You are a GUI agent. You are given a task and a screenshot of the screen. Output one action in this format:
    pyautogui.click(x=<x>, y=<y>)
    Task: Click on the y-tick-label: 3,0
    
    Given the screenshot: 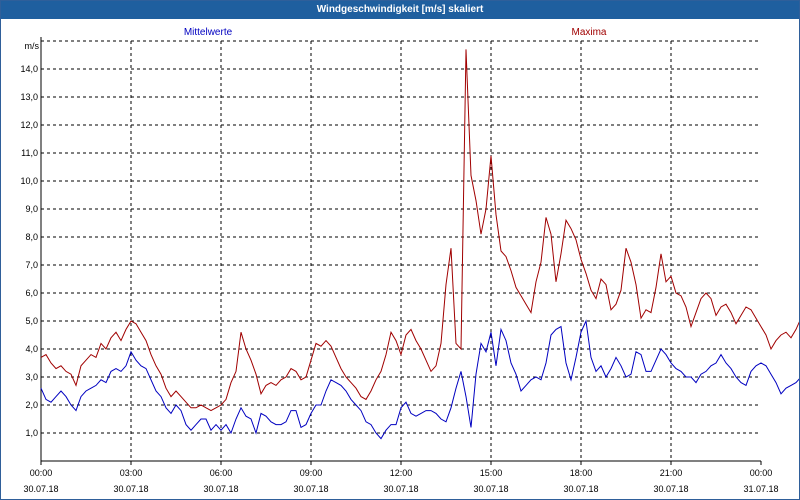 What is the action you would take?
    pyautogui.click(x=31, y=377)
    